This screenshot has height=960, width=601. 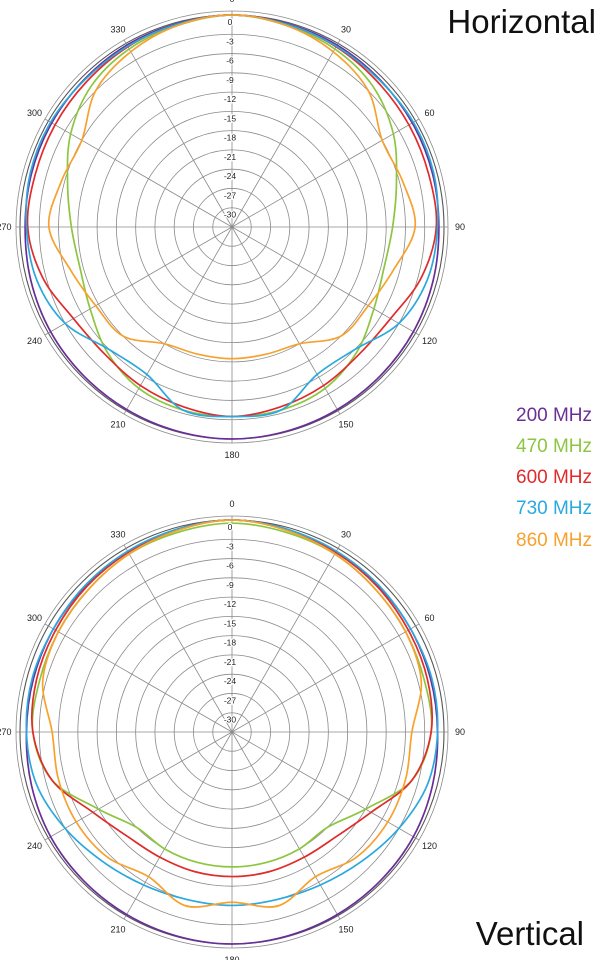 What do you see at coordinates (554, 415) in the screenshot?
I see `legend-item-200mhz: 200 MHz` at bounding box center [554, 415].